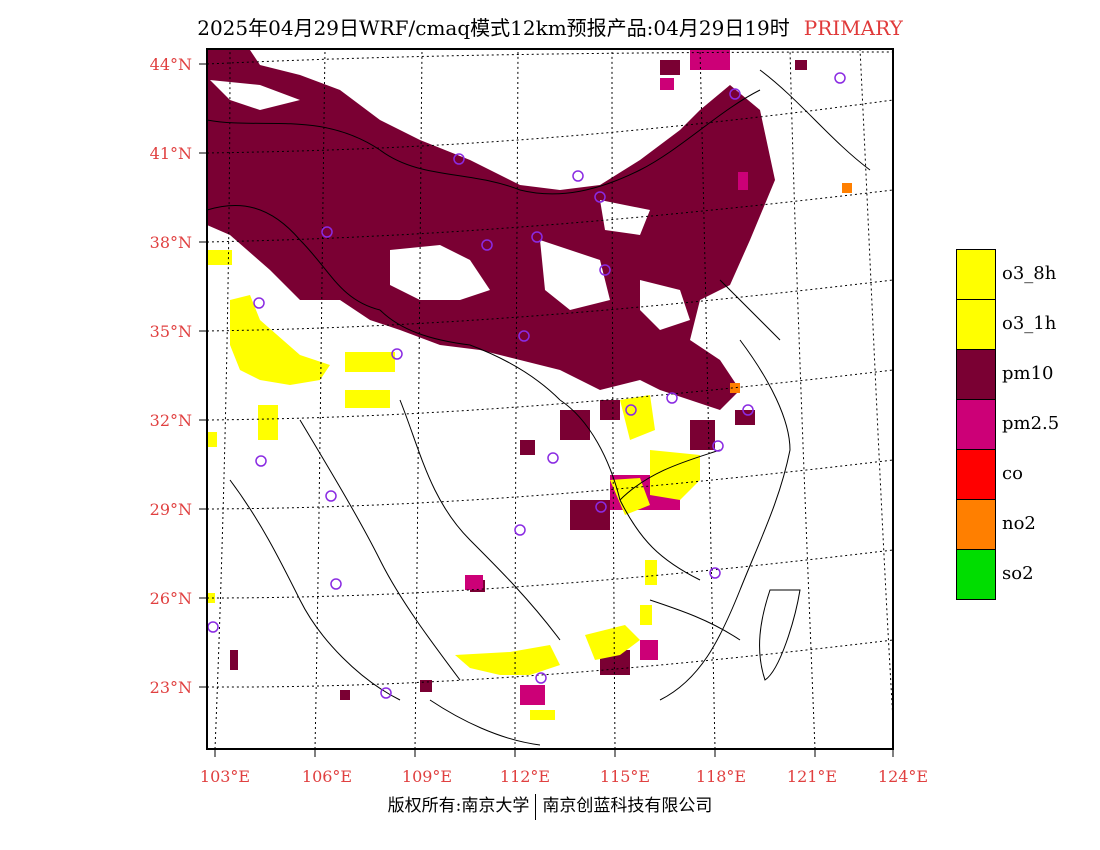 The image size is (1100, 850). Describe the element at coordinates (1012, 473) in the screenshot. I see `legend-label: co` at that location.